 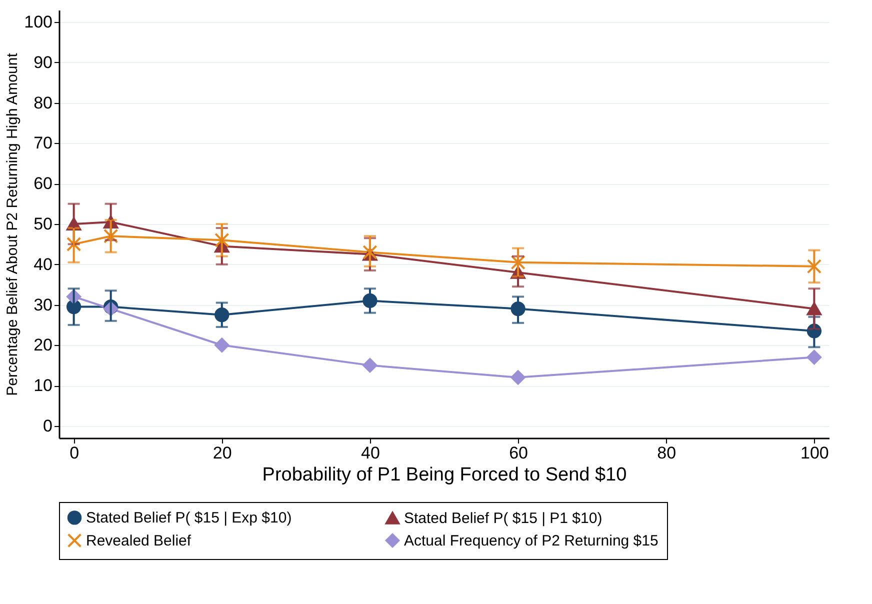 What do you see at coordinates (503, 519) in the screenshot?
I see `legend-label: Stated Belief P( $15 | P1 $10)` at bounding box center [503, 519].